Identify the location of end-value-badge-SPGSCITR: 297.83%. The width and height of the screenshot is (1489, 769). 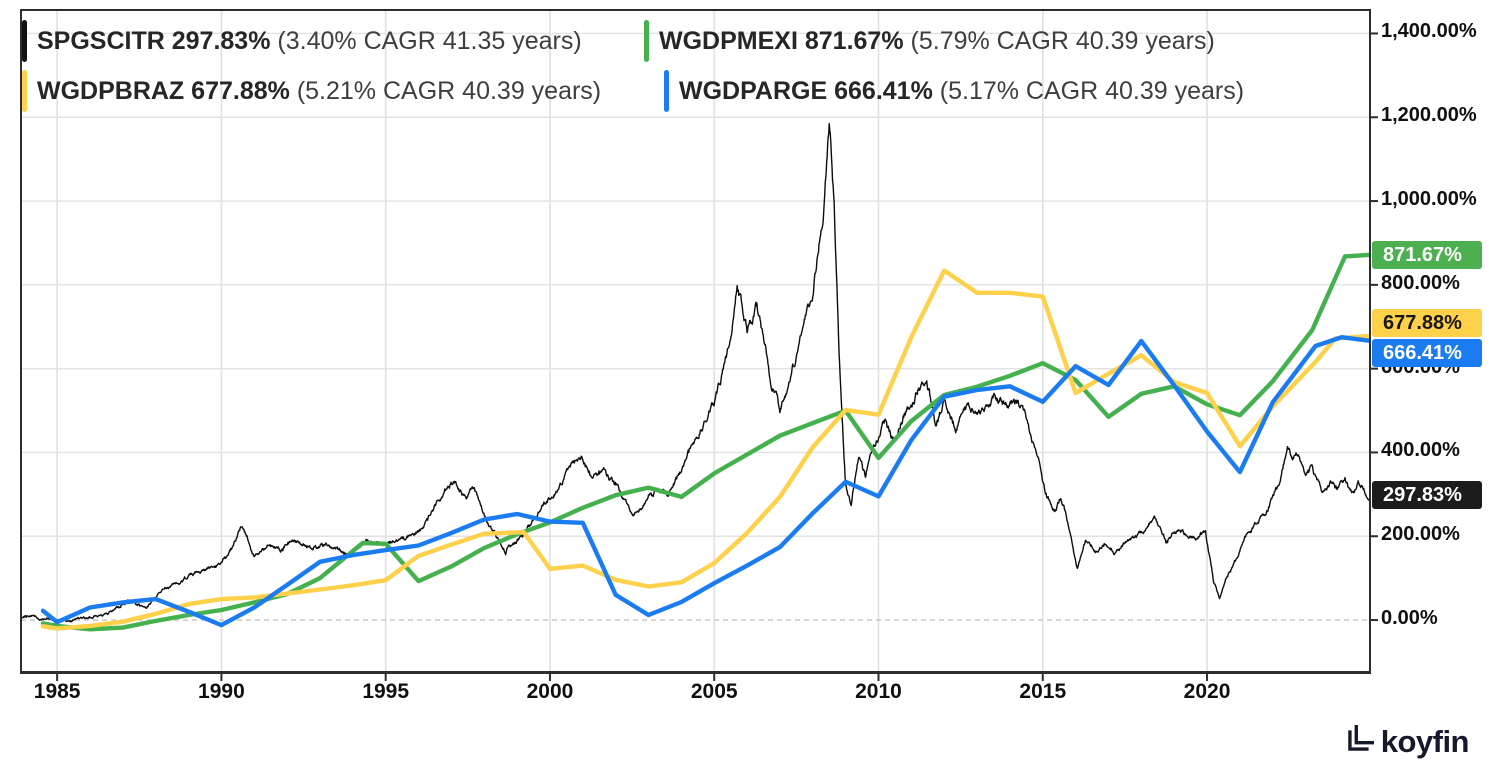
(1427, 495).